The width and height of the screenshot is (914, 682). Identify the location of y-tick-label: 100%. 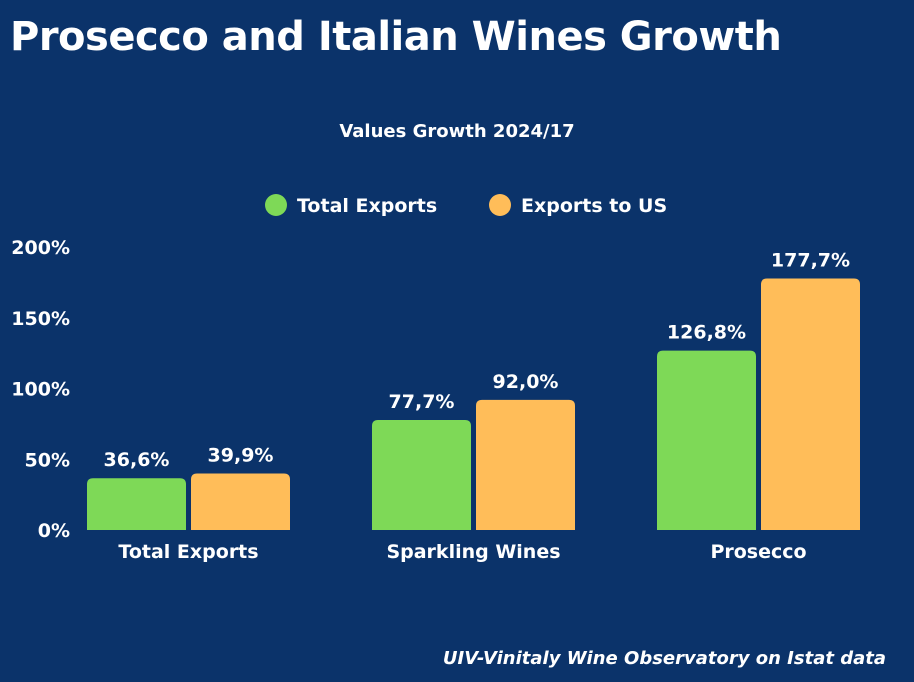
(40, 390).